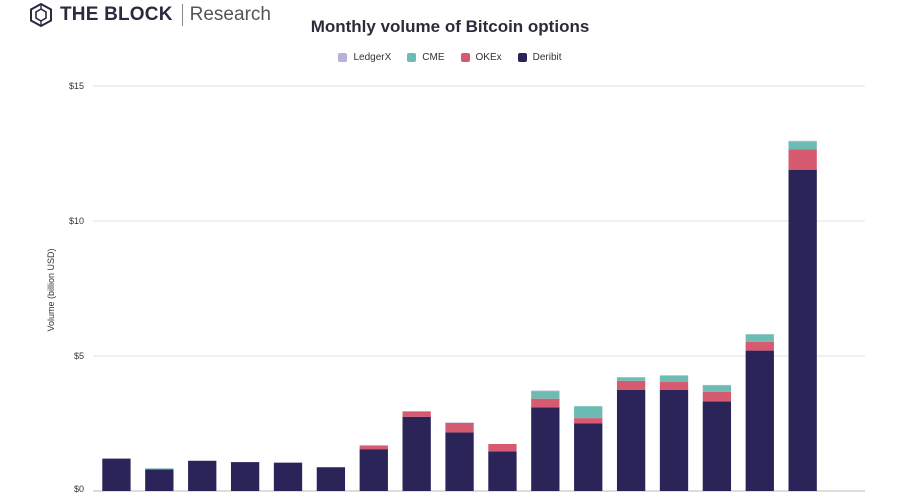 This screenshot has width=900, height=494. I want to click on y-tick-label: $10, so click(76, 221).